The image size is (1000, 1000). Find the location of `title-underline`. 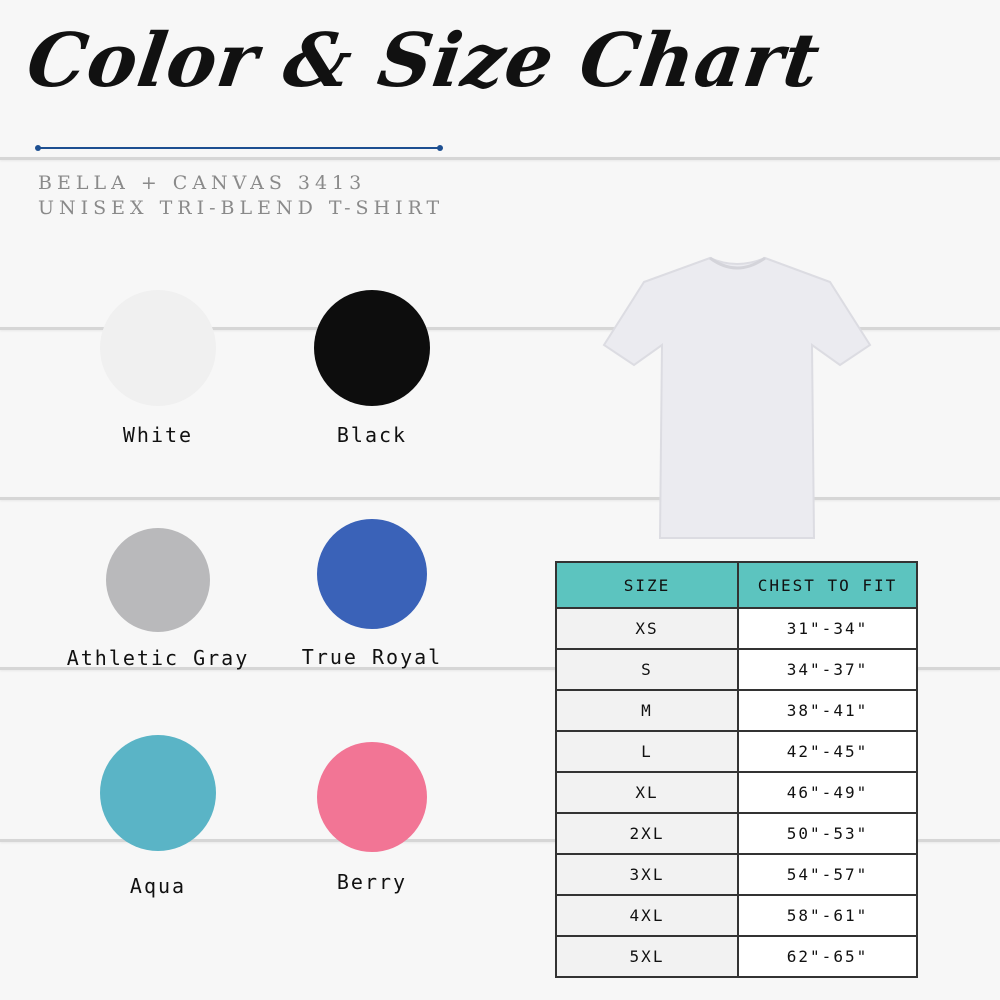

title-underline is located at coordinates (239, 148).